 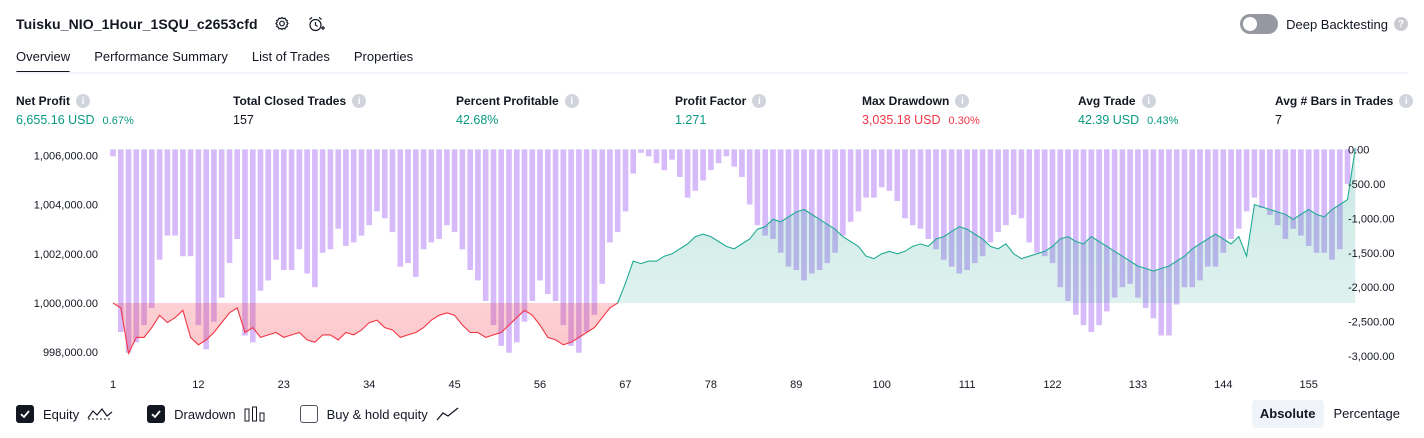 What do you see at coordinates (206, 414) in the screenshot?
I see `legend-drawdown: Drawdown` at bounding box center [206, 414].